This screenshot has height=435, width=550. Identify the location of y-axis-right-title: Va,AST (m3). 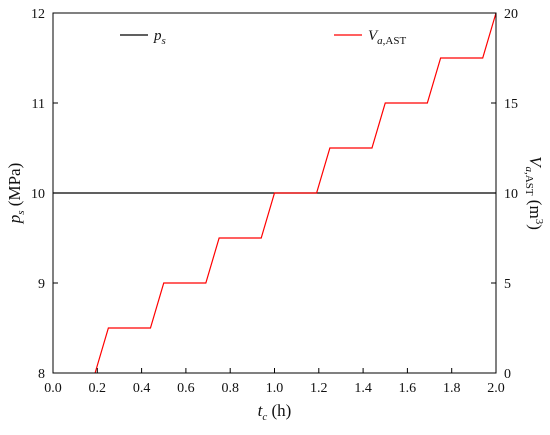
(534, 193).